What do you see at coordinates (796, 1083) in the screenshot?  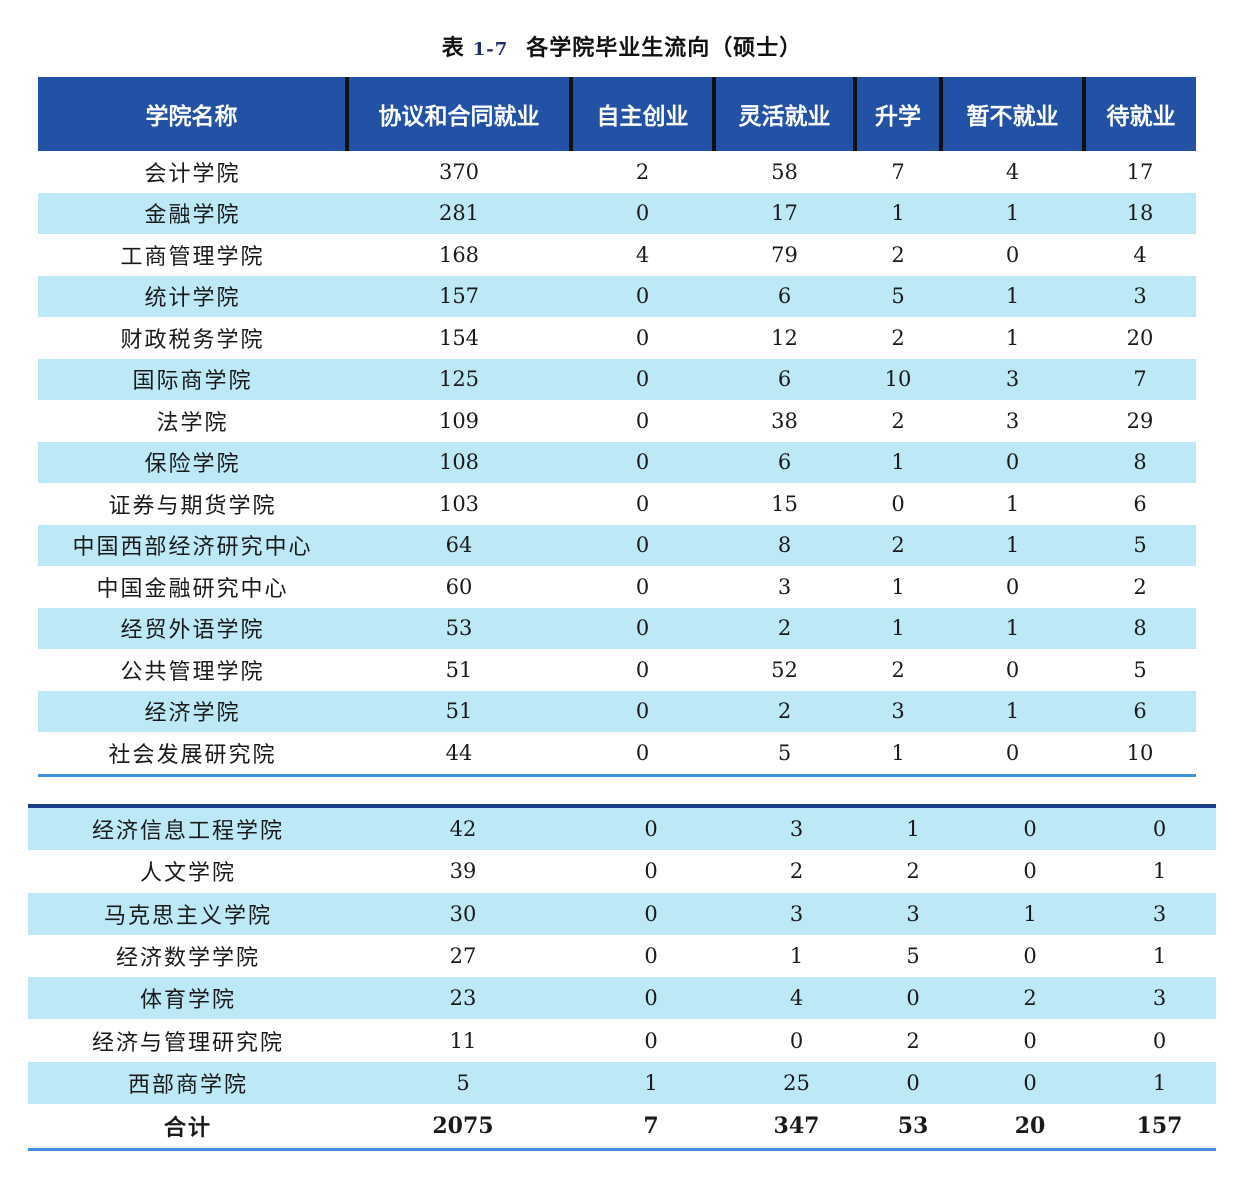 I see `flexible-employment-cell: 25` at bounding box center [796, 1083].